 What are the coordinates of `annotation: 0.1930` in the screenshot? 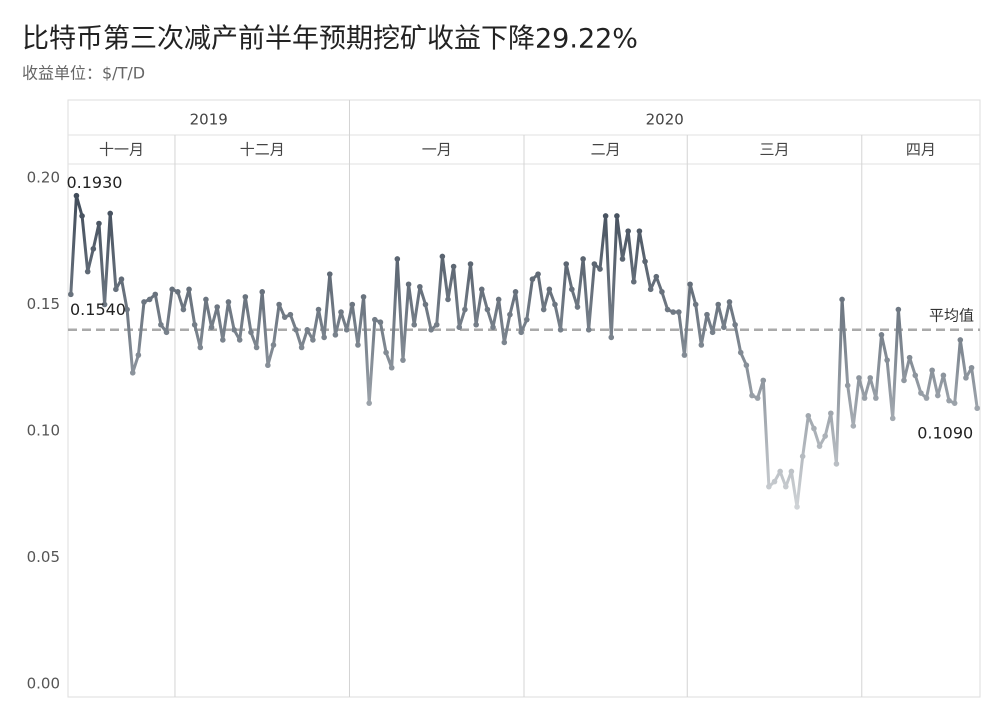 It's located at (94, 182).